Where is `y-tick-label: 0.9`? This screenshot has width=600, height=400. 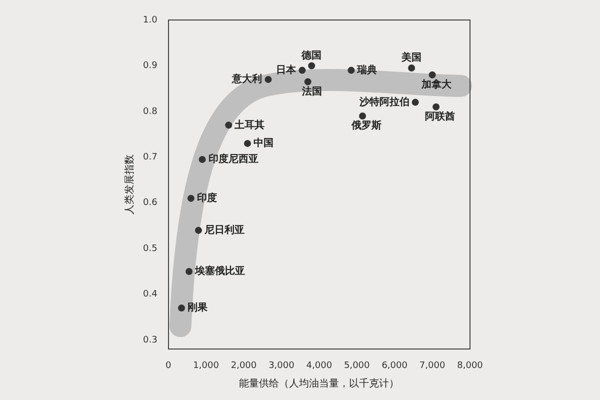
y-tick-label: 0.9 is located at coordinates (150, 66).